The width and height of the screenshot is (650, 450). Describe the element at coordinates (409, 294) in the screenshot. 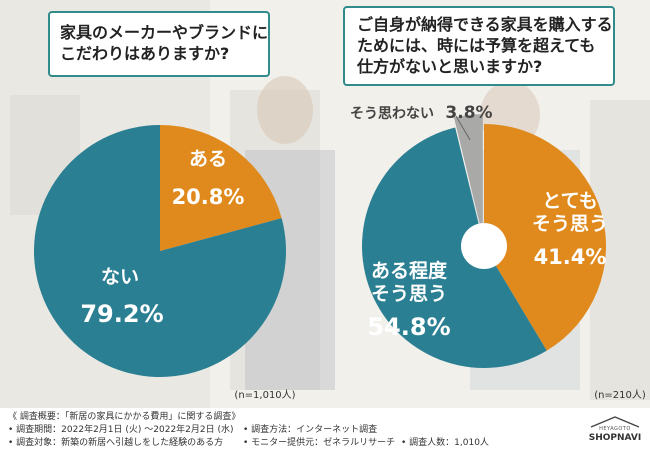

I see `label-aruteido-2: そう思う` at that location.